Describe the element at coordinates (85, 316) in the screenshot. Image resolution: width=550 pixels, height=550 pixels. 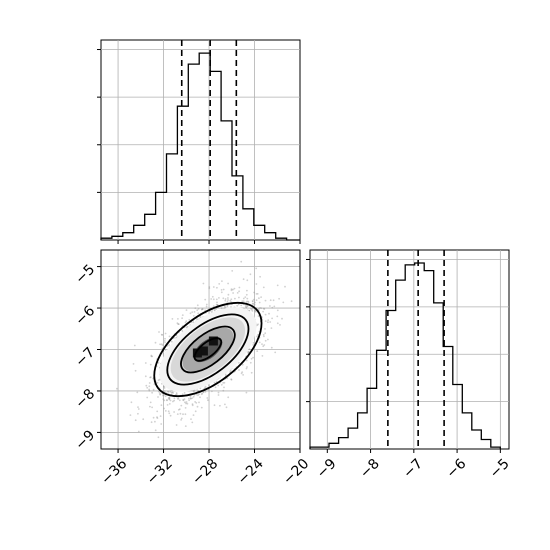
I see `y-tick-label: −6` at that location.